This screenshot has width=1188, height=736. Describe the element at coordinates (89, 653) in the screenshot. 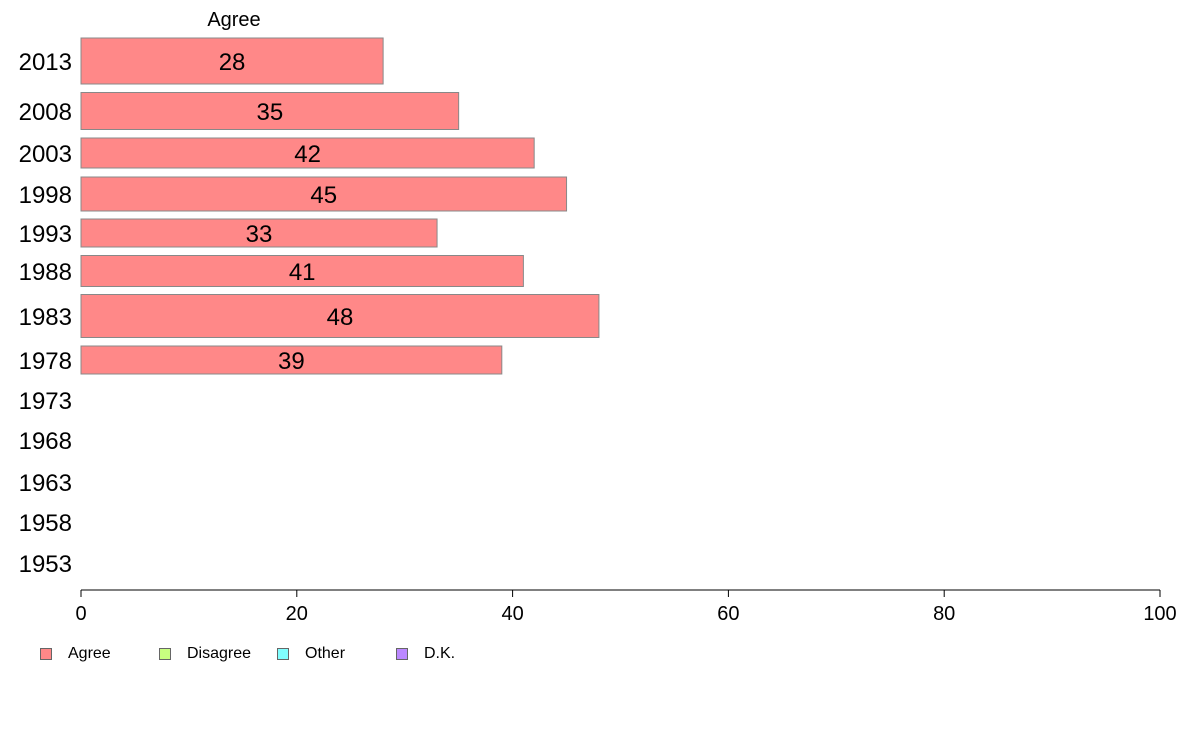

I see `legend-label: Agree` at that location.